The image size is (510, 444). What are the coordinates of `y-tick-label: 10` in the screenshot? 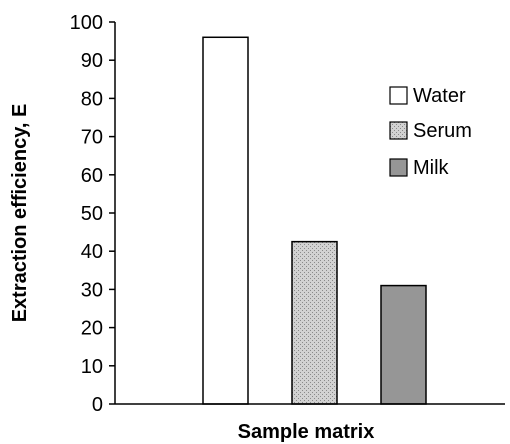 It's located at (92, 367).